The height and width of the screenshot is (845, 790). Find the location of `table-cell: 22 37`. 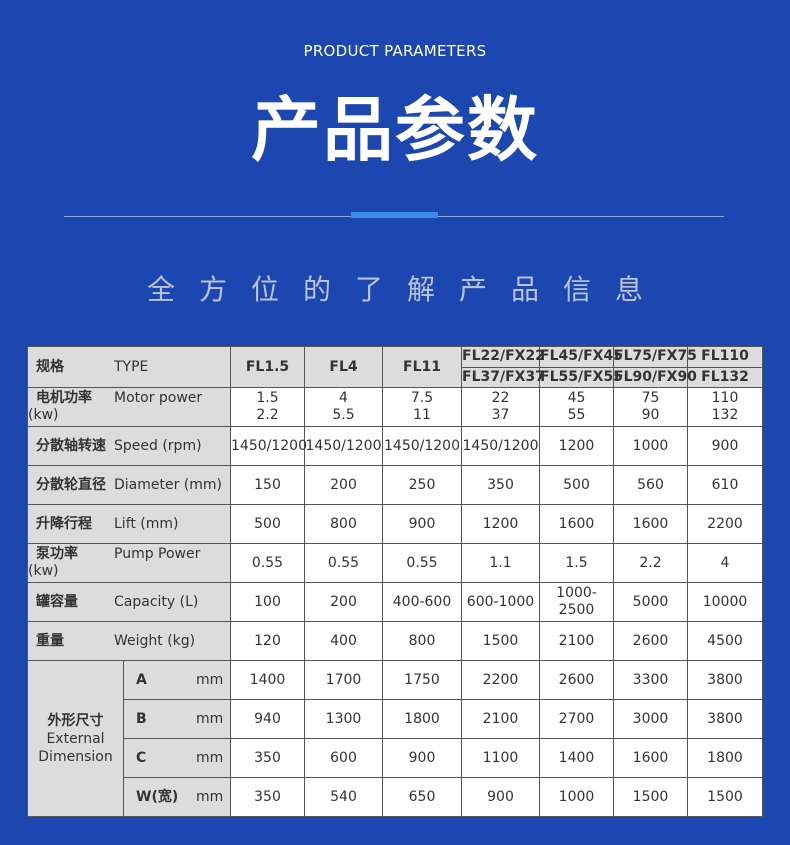

table-cell: 22 37 is located at coordinates (500, 407).